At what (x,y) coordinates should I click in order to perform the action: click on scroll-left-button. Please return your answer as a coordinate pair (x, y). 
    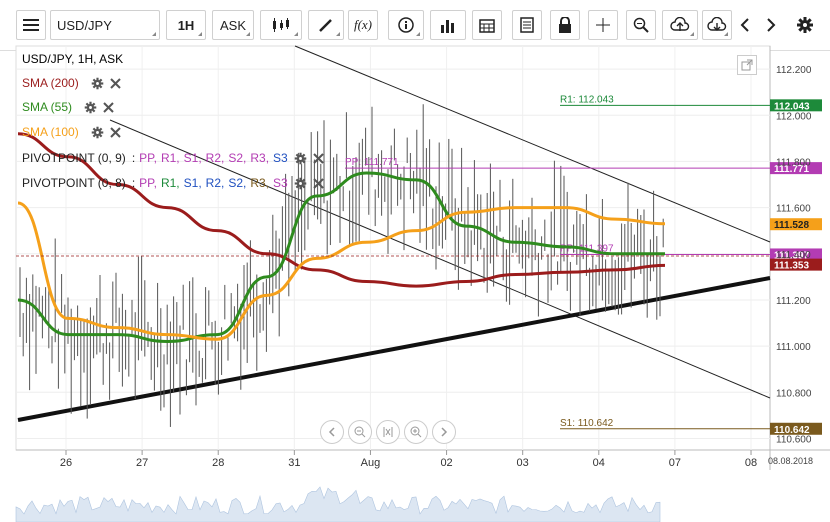
    Looking at the image, I should click on (745, 25).